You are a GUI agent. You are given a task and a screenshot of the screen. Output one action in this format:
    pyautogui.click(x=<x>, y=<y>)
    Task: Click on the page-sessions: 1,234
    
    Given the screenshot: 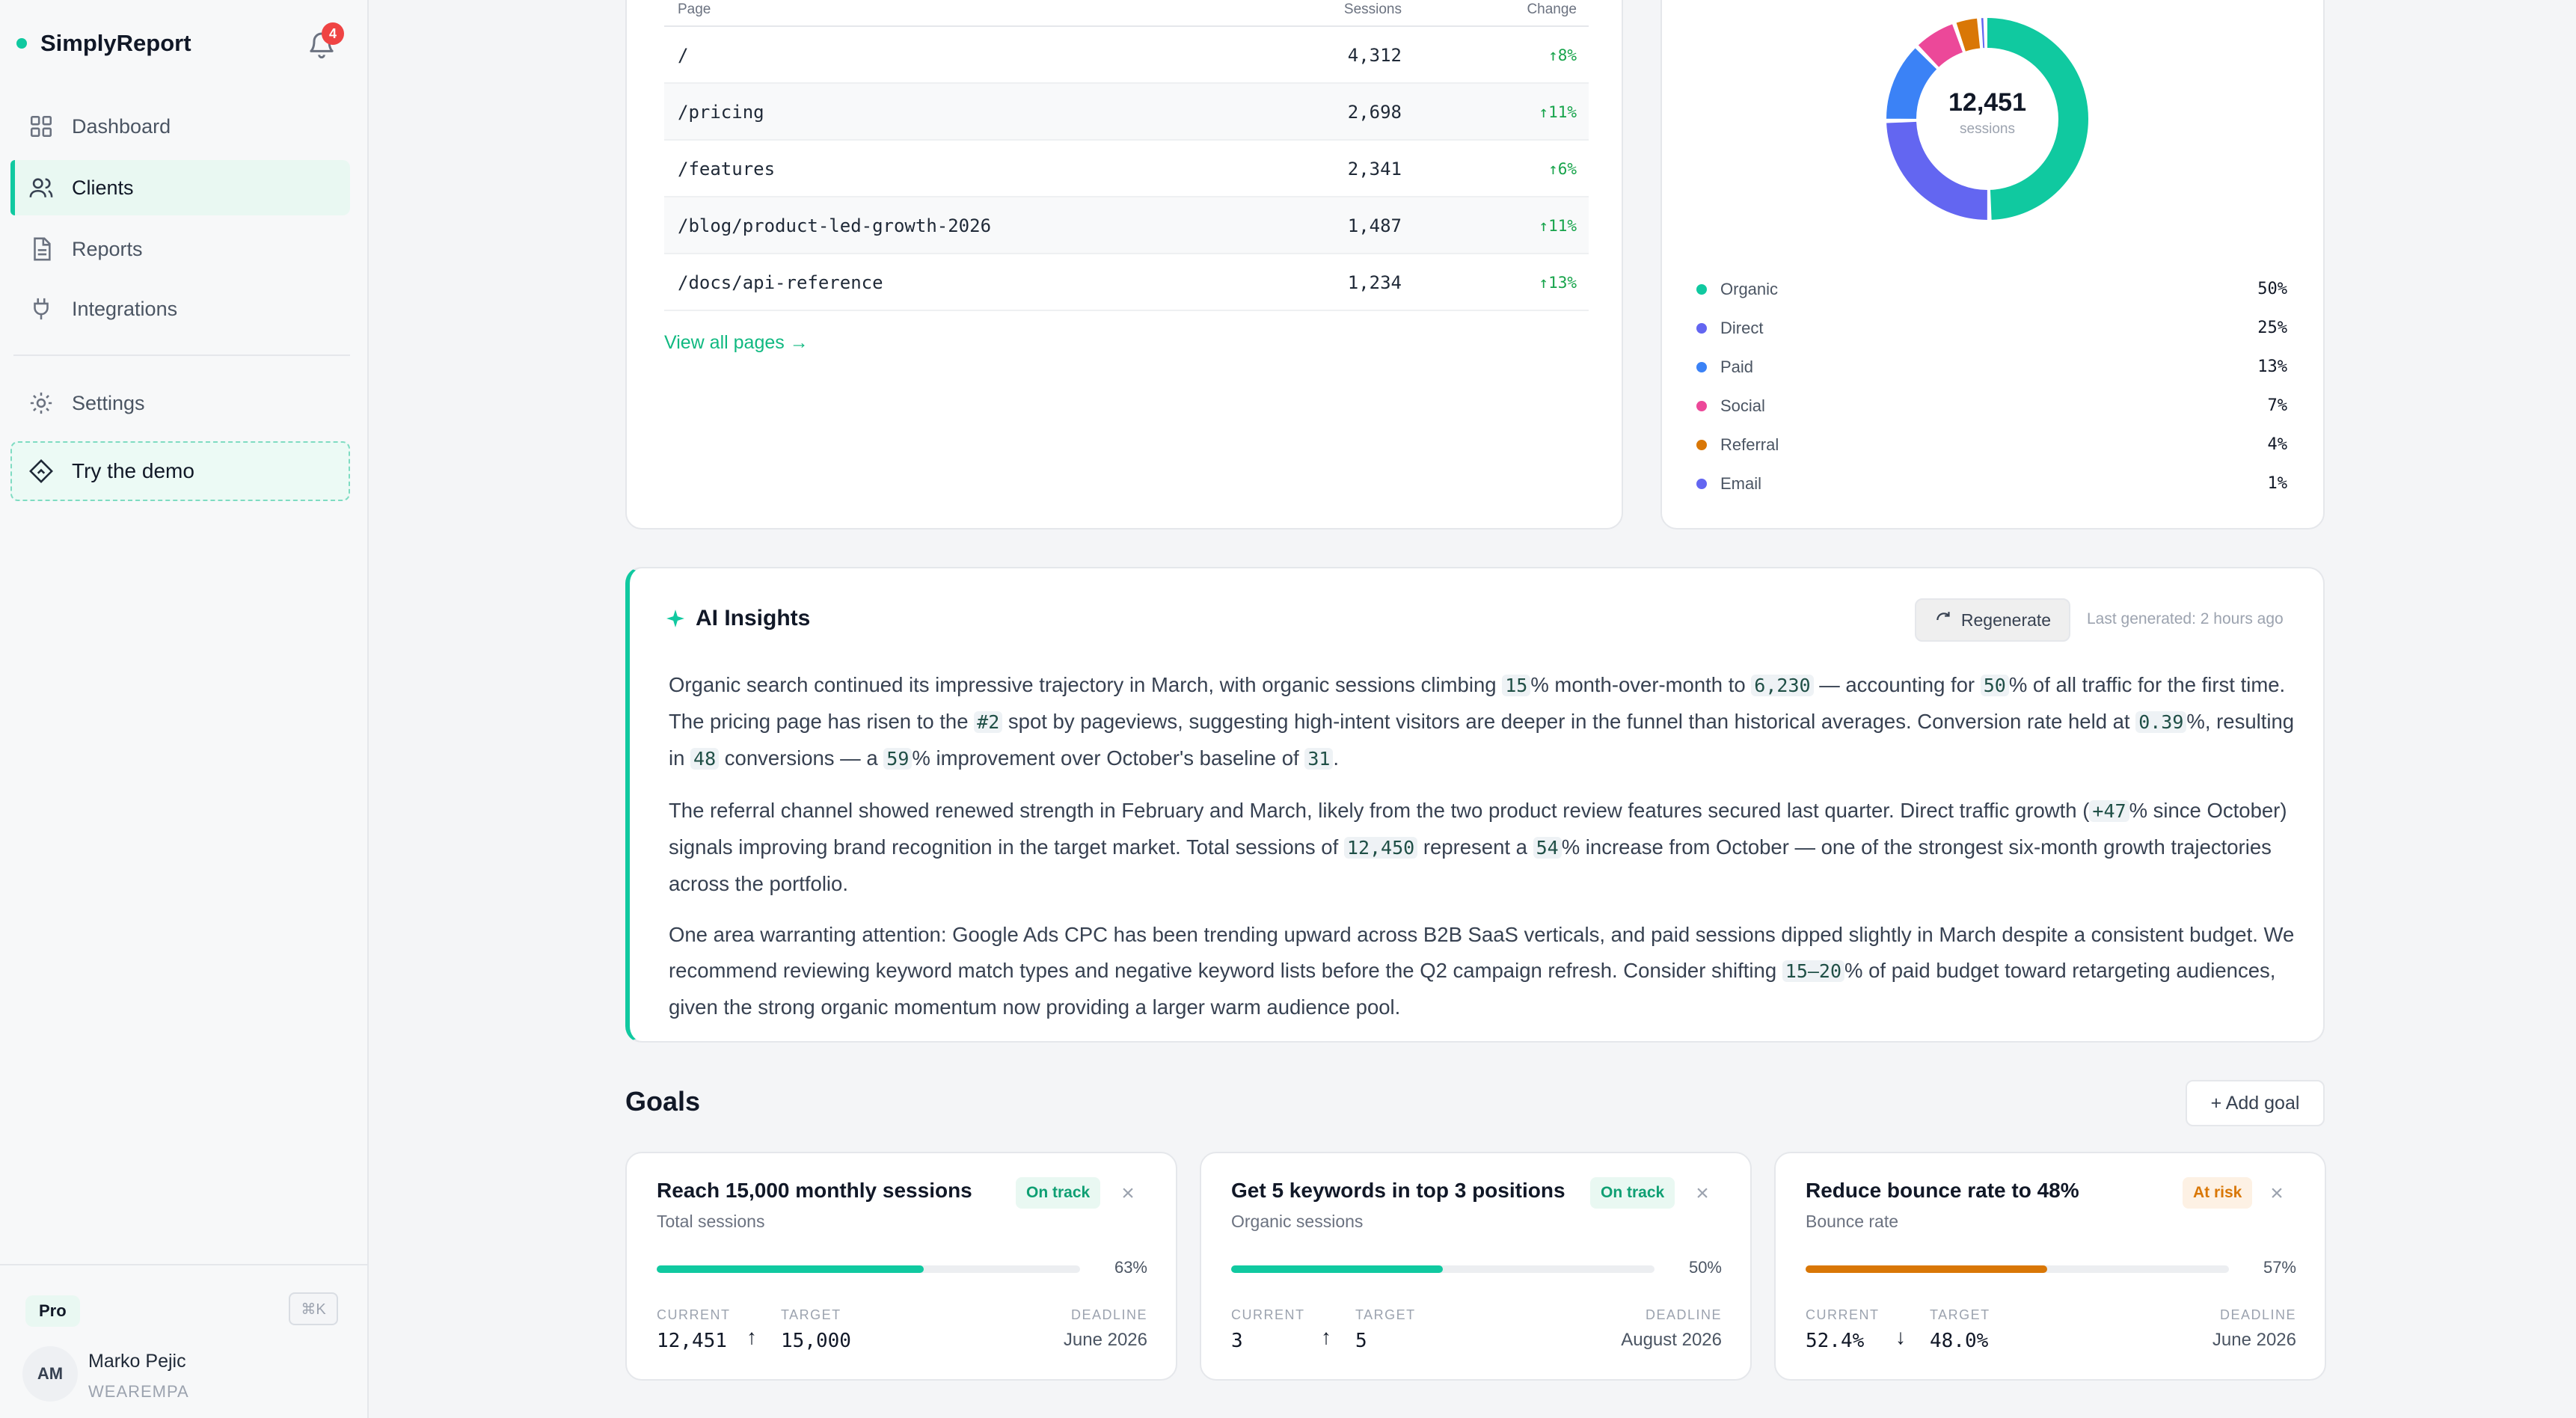 What is the action you would take?
    pyautogui.click(x=1374, y=282)
    